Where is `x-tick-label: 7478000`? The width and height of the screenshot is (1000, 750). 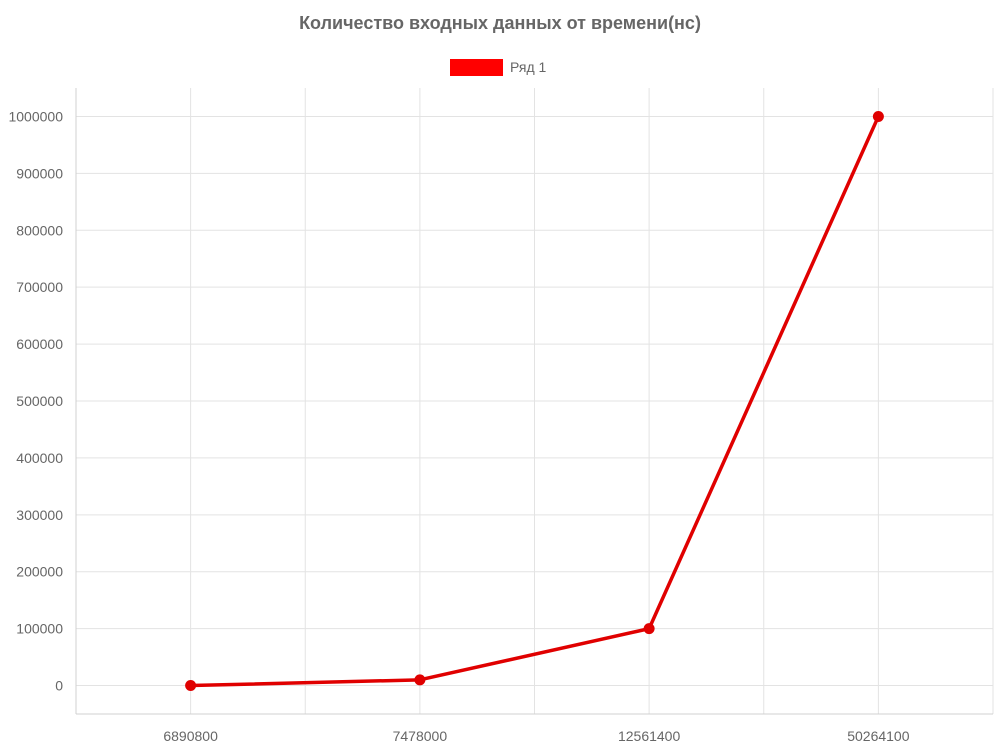
x-tick-label: 7478000 is located at coordinates (420, 736).